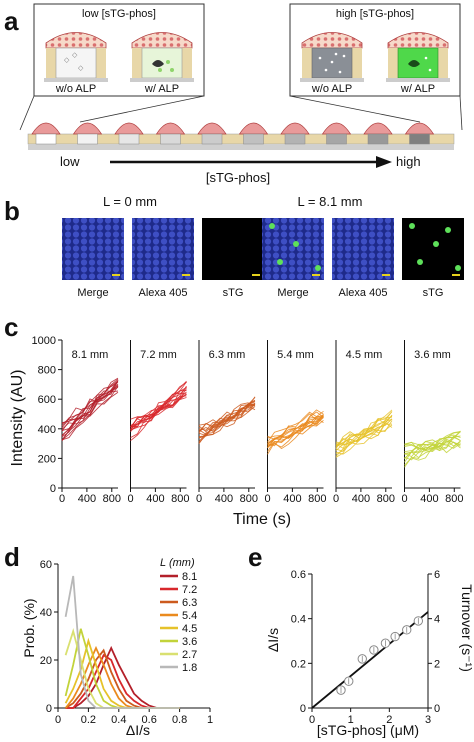 The height and width of the screenshot is (742, 474). I want to click on panel-d-xlabel: ΔI/s, so click(138, 730).